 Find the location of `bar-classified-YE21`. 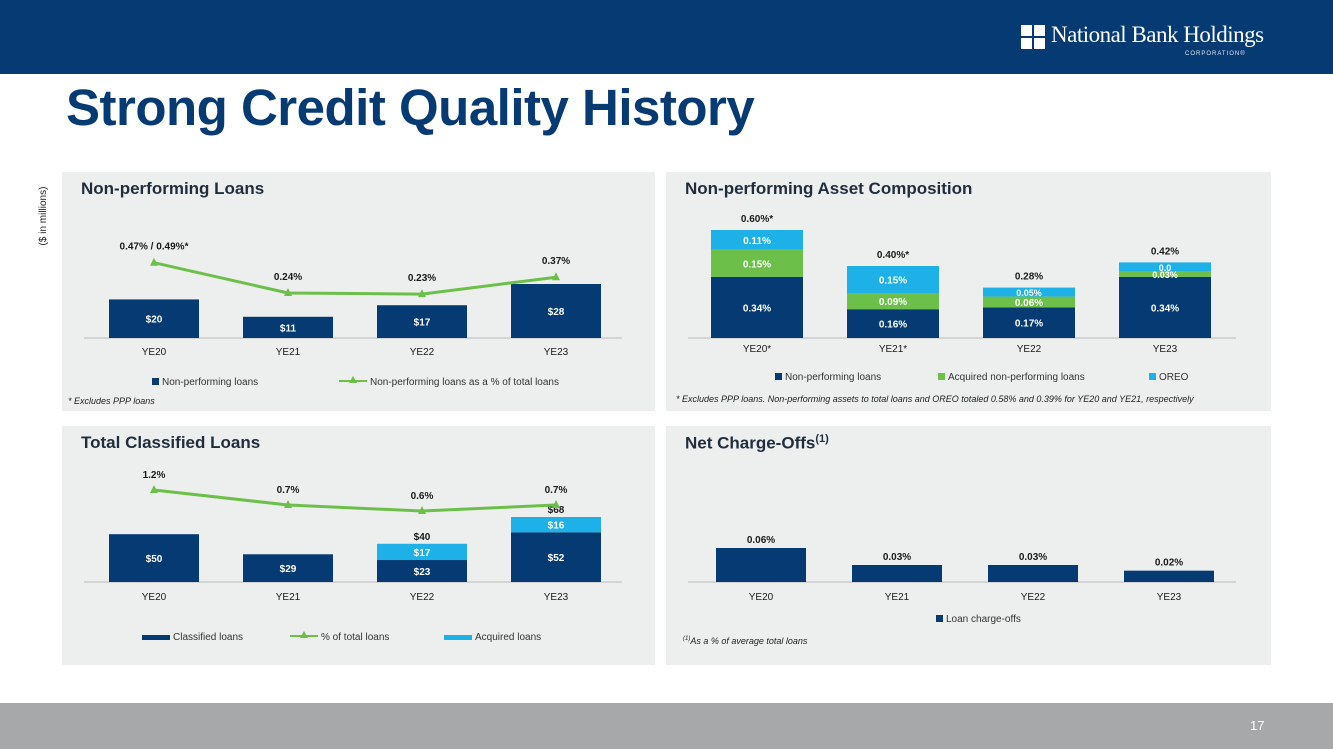

bar-classified-YE21 is located at coordinates (288, 568).